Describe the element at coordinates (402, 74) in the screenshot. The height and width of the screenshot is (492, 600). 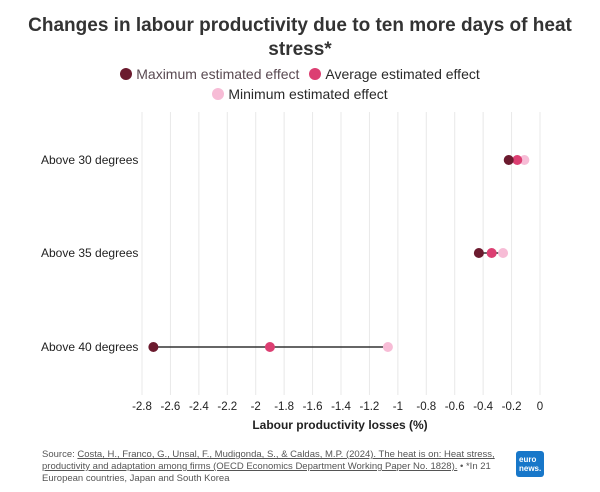
I see `legend-label-average: Average estimated effect` at that location.